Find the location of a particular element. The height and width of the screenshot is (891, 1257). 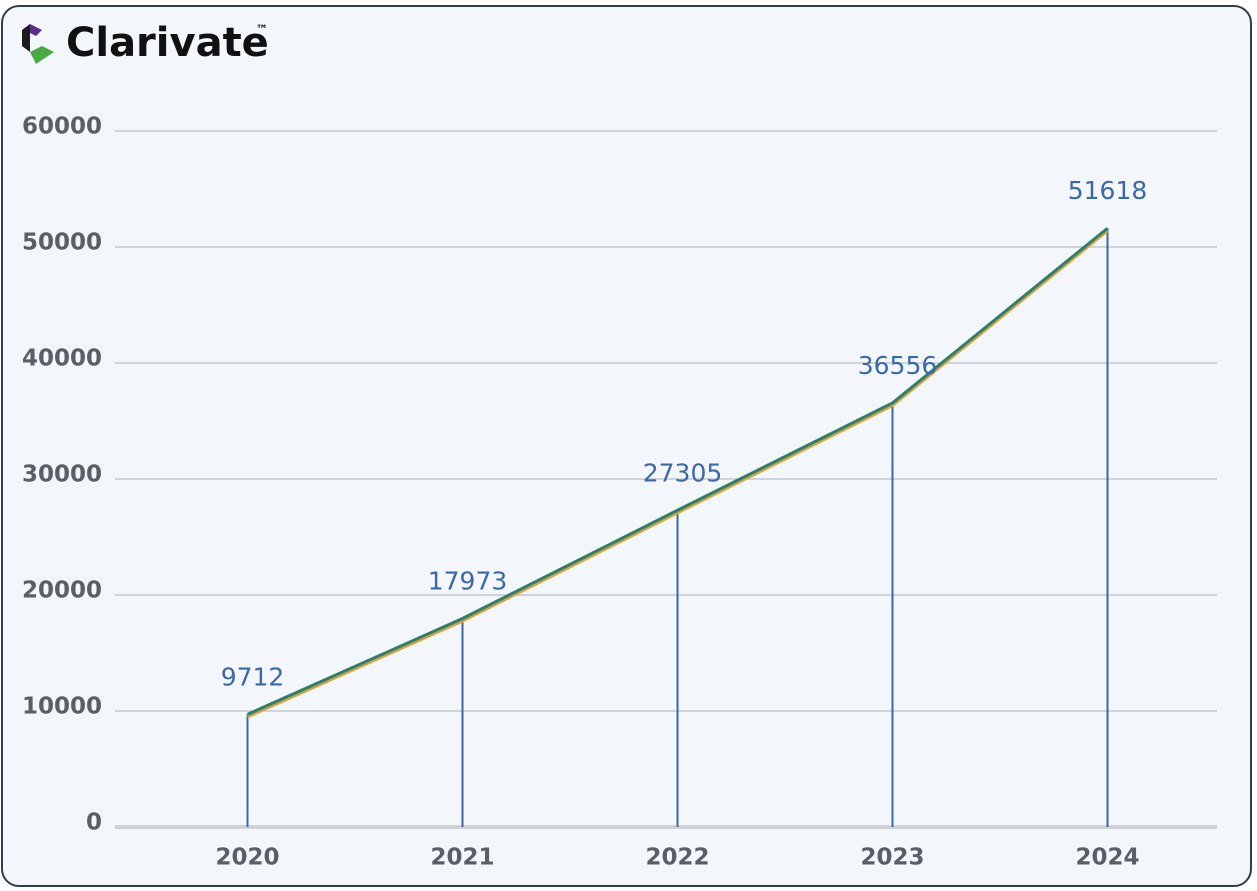

value-label: 27305 is located at coordinates (683, 472).